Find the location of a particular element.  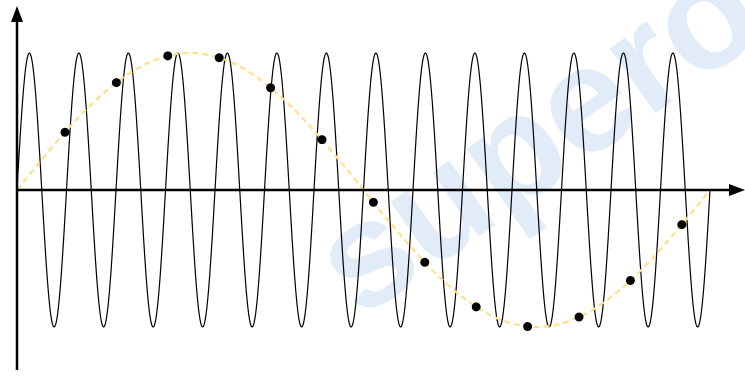

x-axis-arrowhead is located at coordinates (737, 190).